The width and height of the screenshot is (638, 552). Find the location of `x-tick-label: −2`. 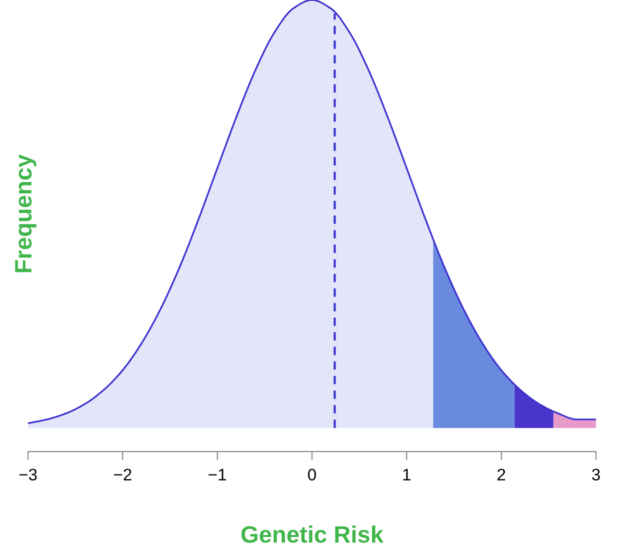

x-tick-label: −2 is located at coordinates (123, 474).